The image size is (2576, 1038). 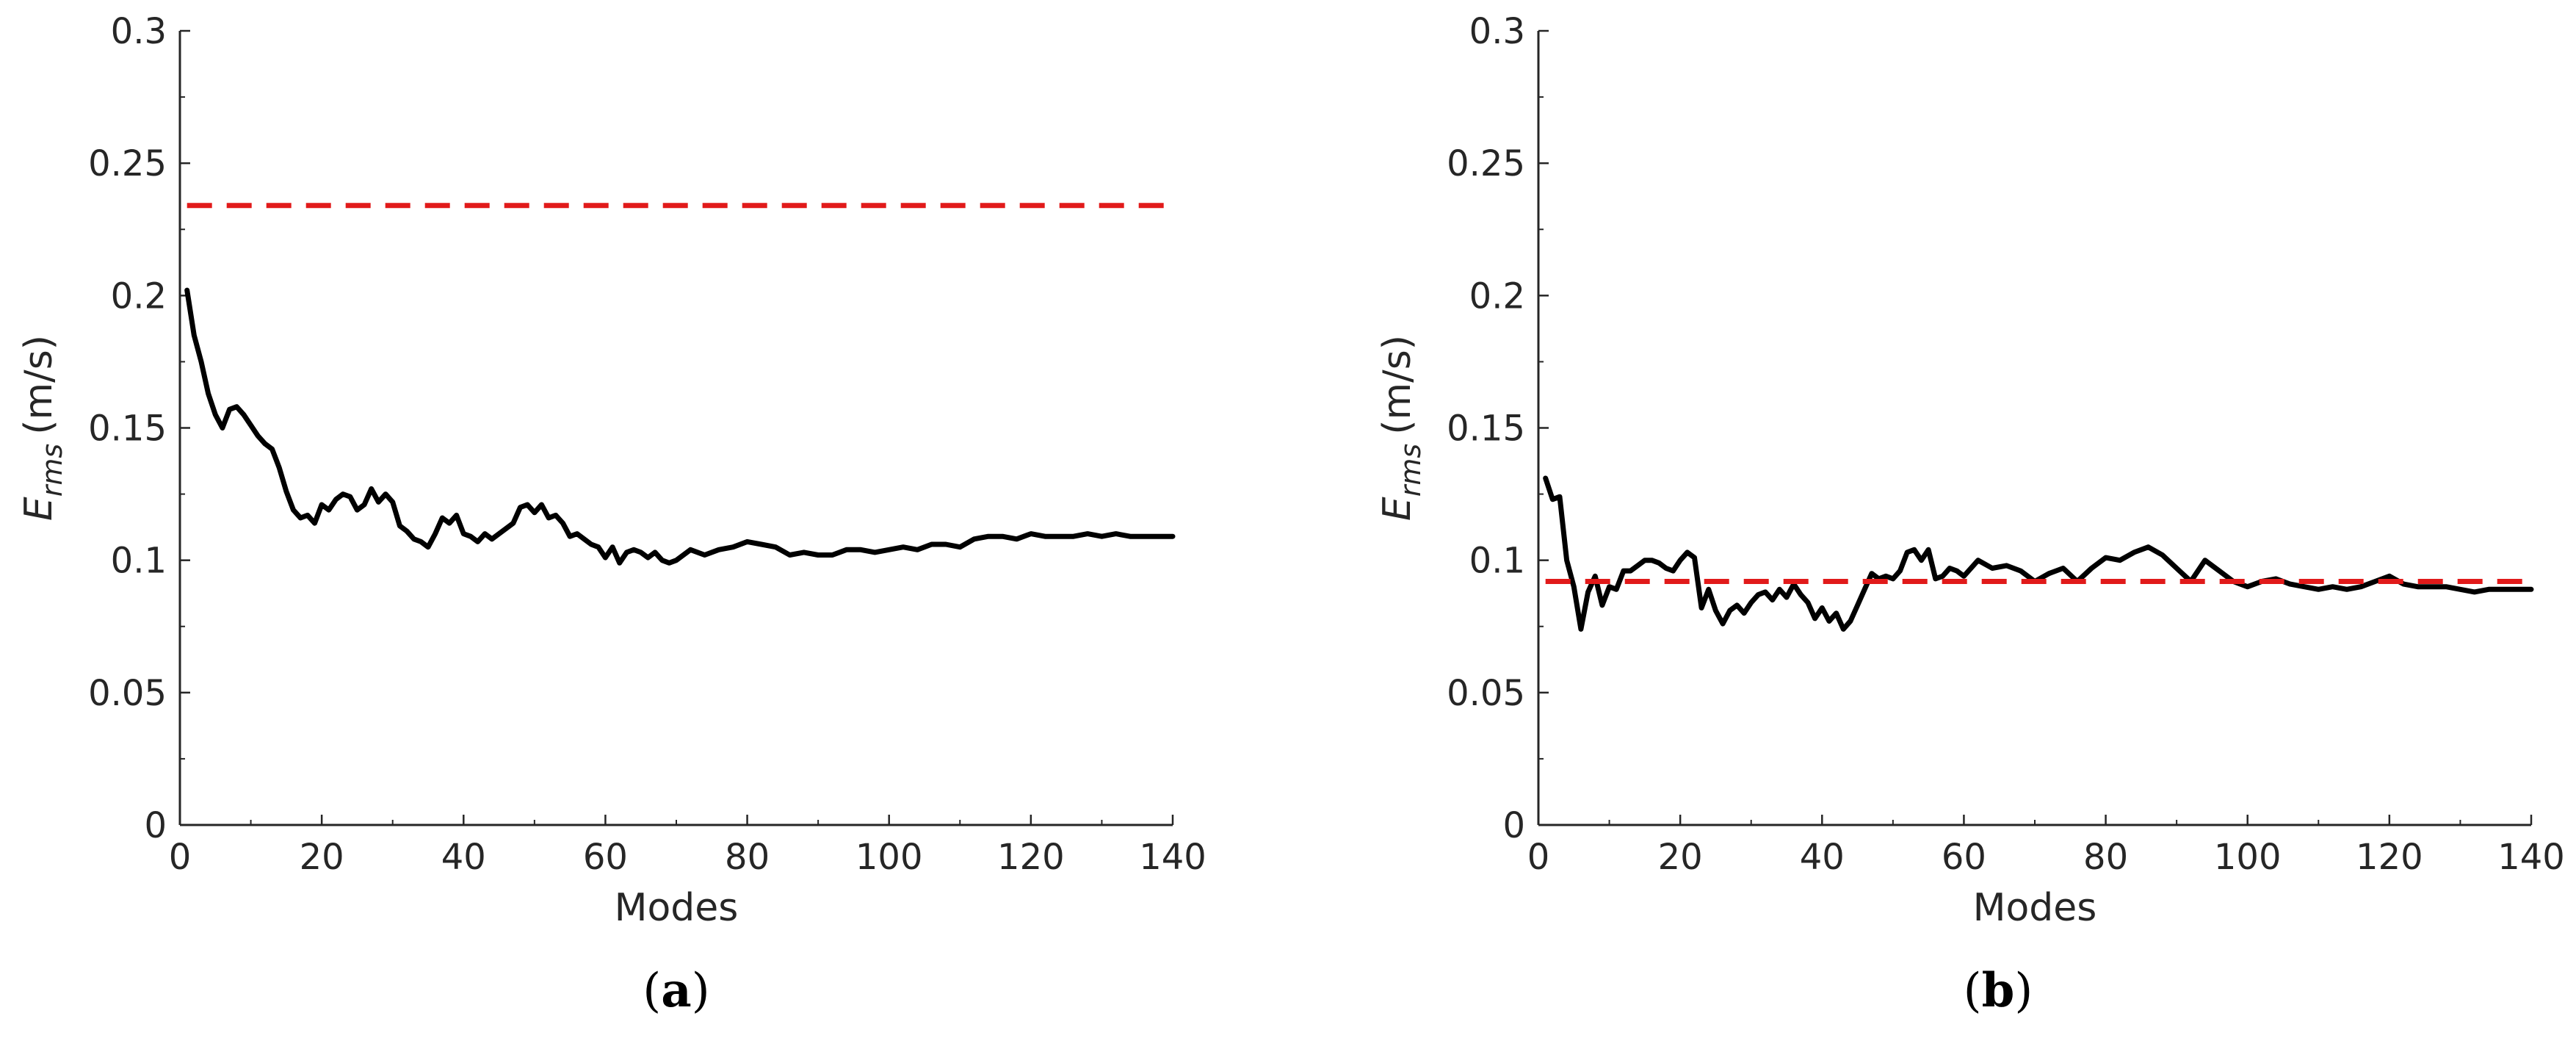 I want to click on panel-label-a: (a), so click(x=676, y=990).